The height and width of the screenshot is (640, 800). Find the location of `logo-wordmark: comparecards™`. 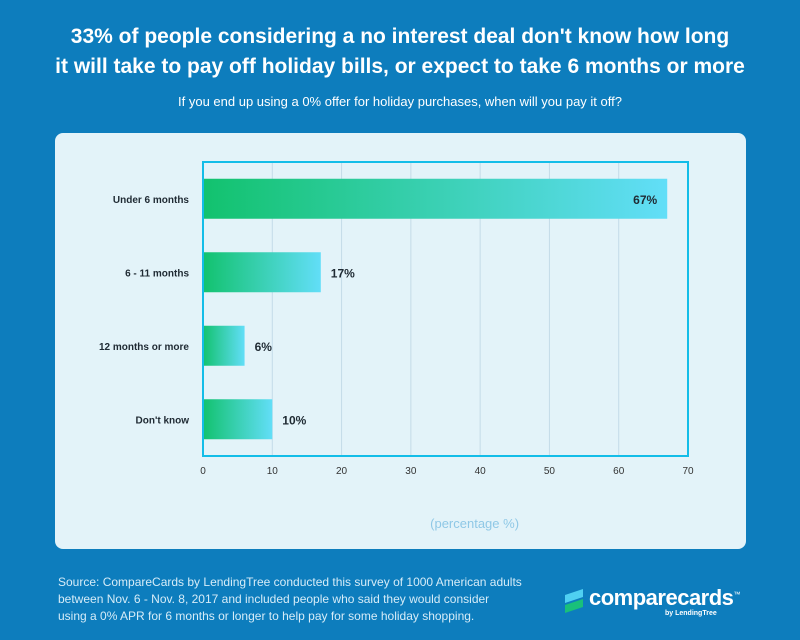

logo-wordmark: comparecards™ is located at coordinates (664, 598).